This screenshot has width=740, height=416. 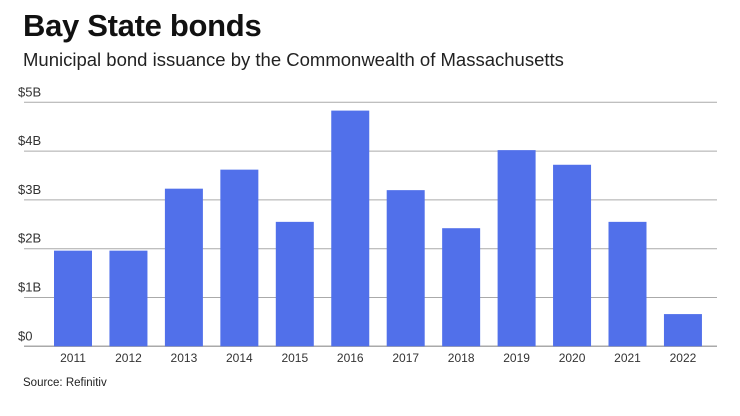 I want to click on bar-2011, so click(x=73, y=298).